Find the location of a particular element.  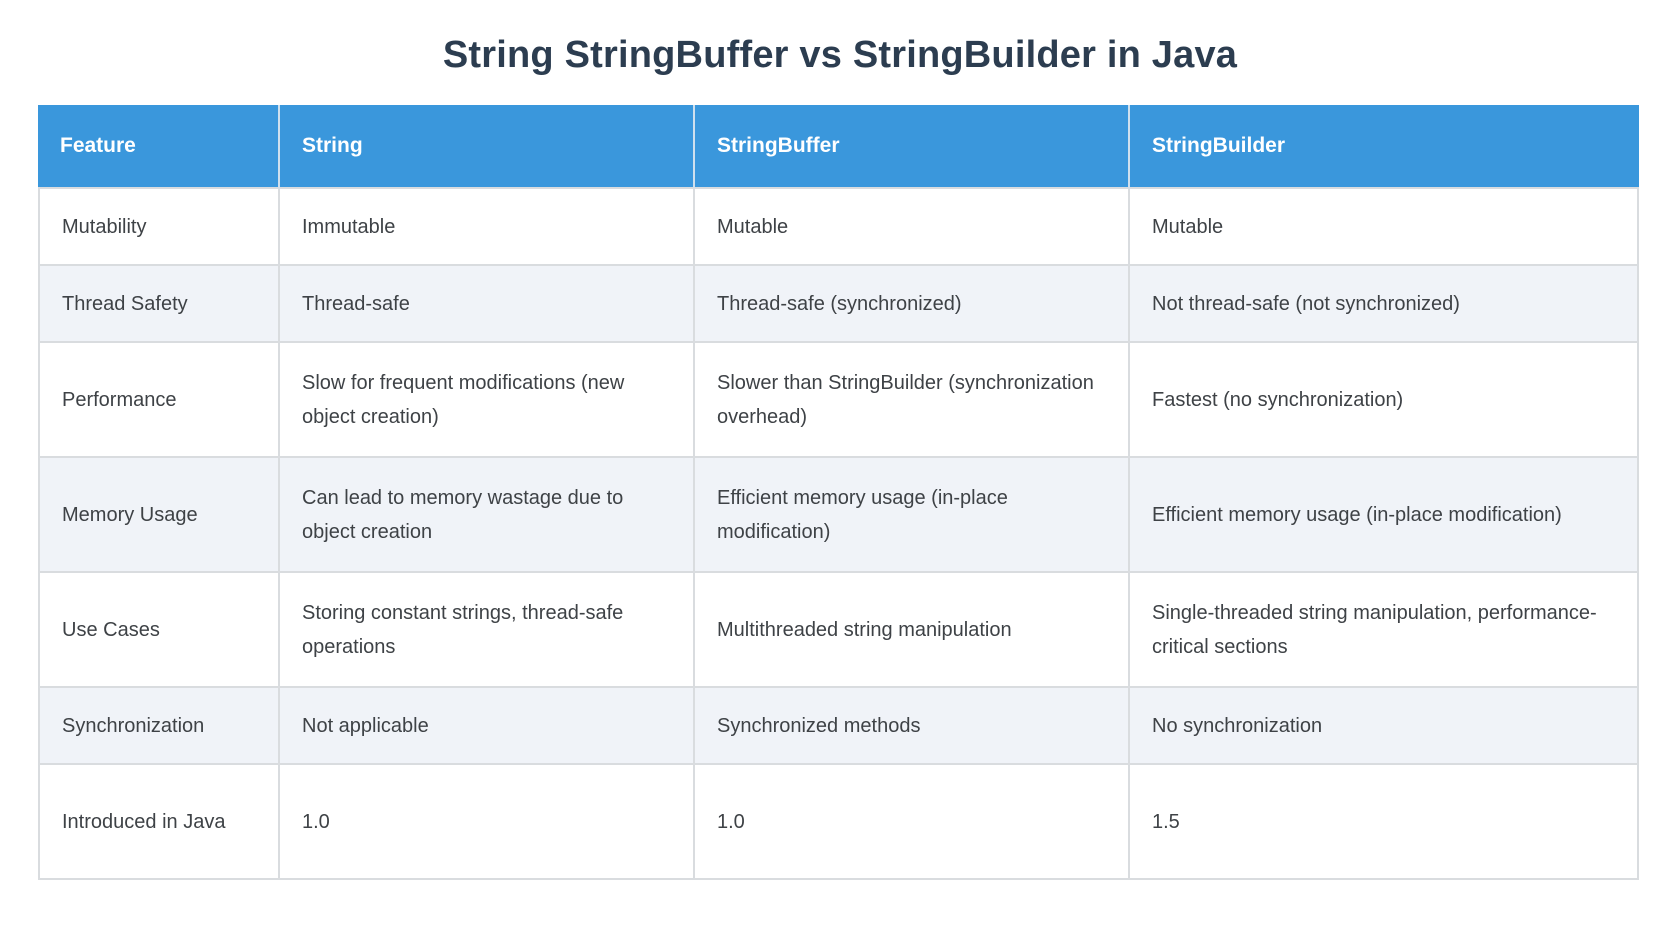

stringbuilder-cell: No synchronization is located at coordinates (1384, 726).